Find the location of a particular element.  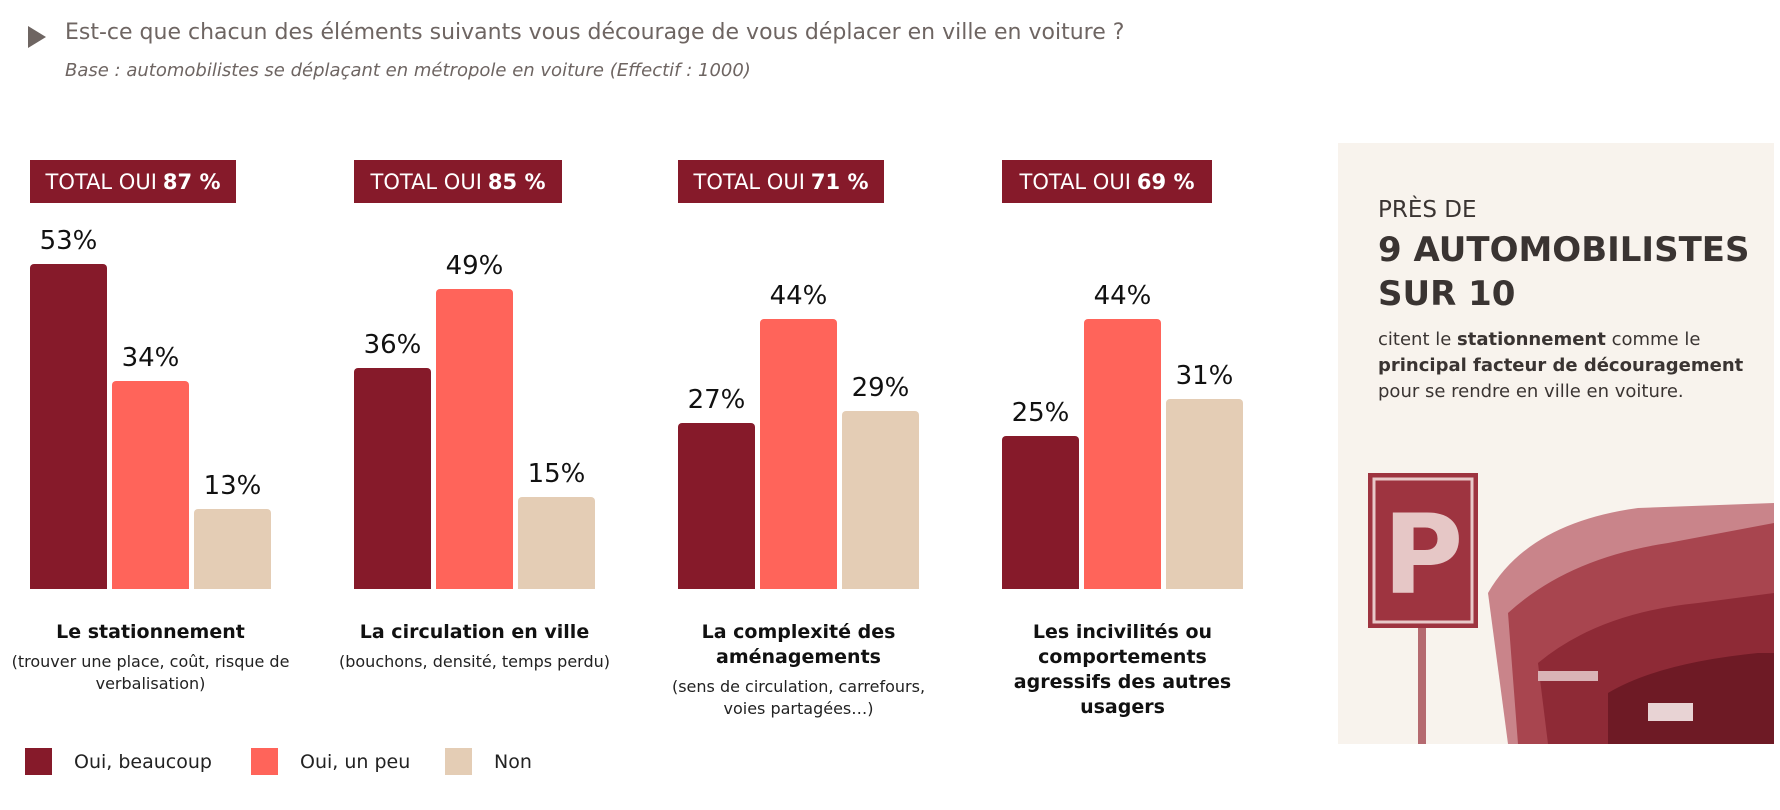

total-oui-badge: TOTAL OUI 69 % is located at coordinates (1107, 181).